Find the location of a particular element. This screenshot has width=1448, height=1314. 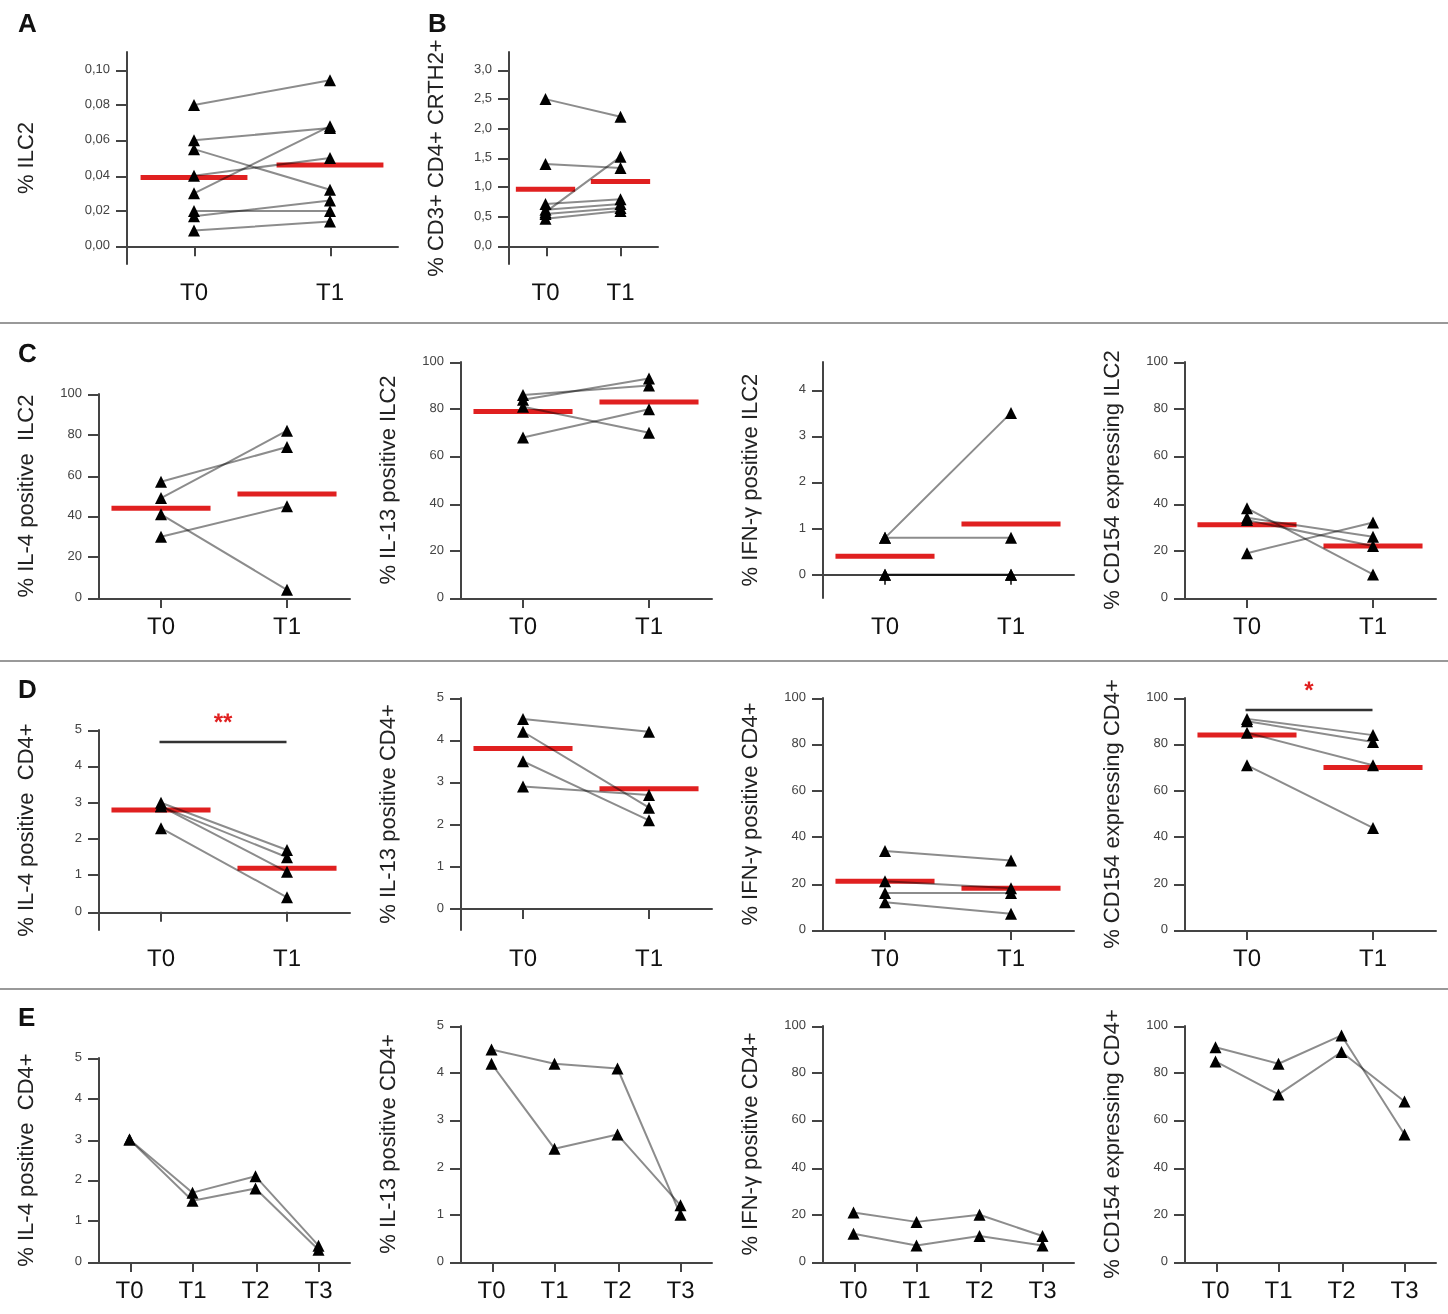

y-axis-title: % CD3+ CD4+ CRTH2+ is located at coordinates (437, 158).